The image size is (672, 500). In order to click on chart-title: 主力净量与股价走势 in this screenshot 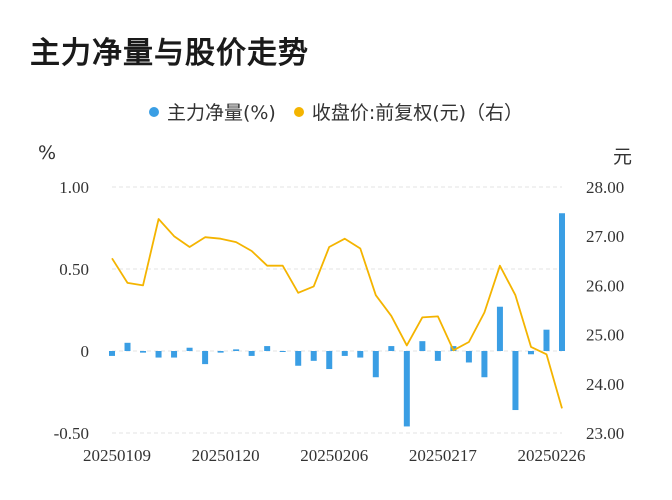, I will do `click(169, 53)`.